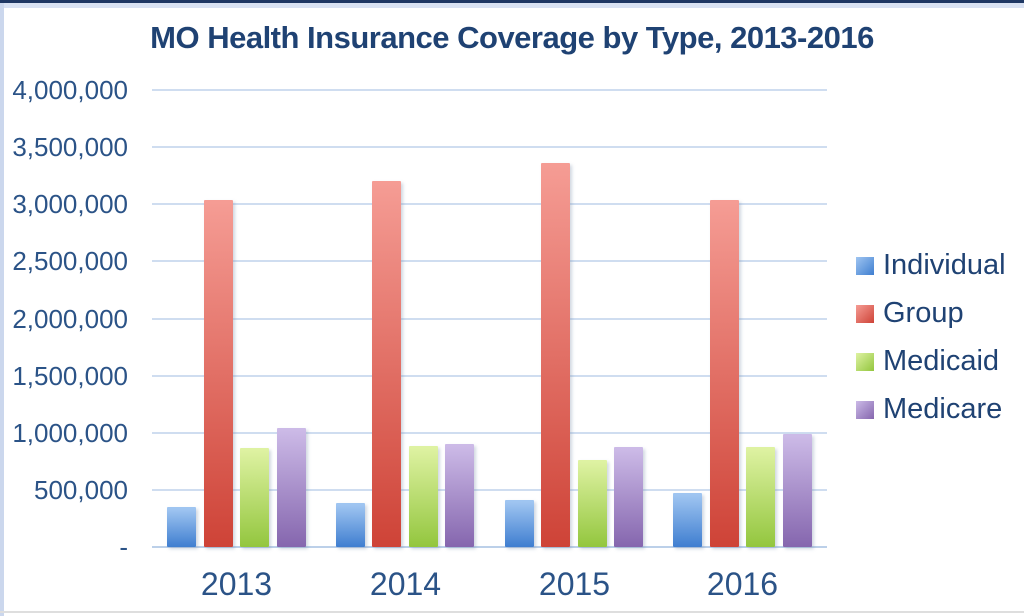 This screenshot has width=1024, height=616. What do you see at coordinates (628, 497) in the screenshot?
I see `bar-medicare-2015` at bounding box center [628, 497].